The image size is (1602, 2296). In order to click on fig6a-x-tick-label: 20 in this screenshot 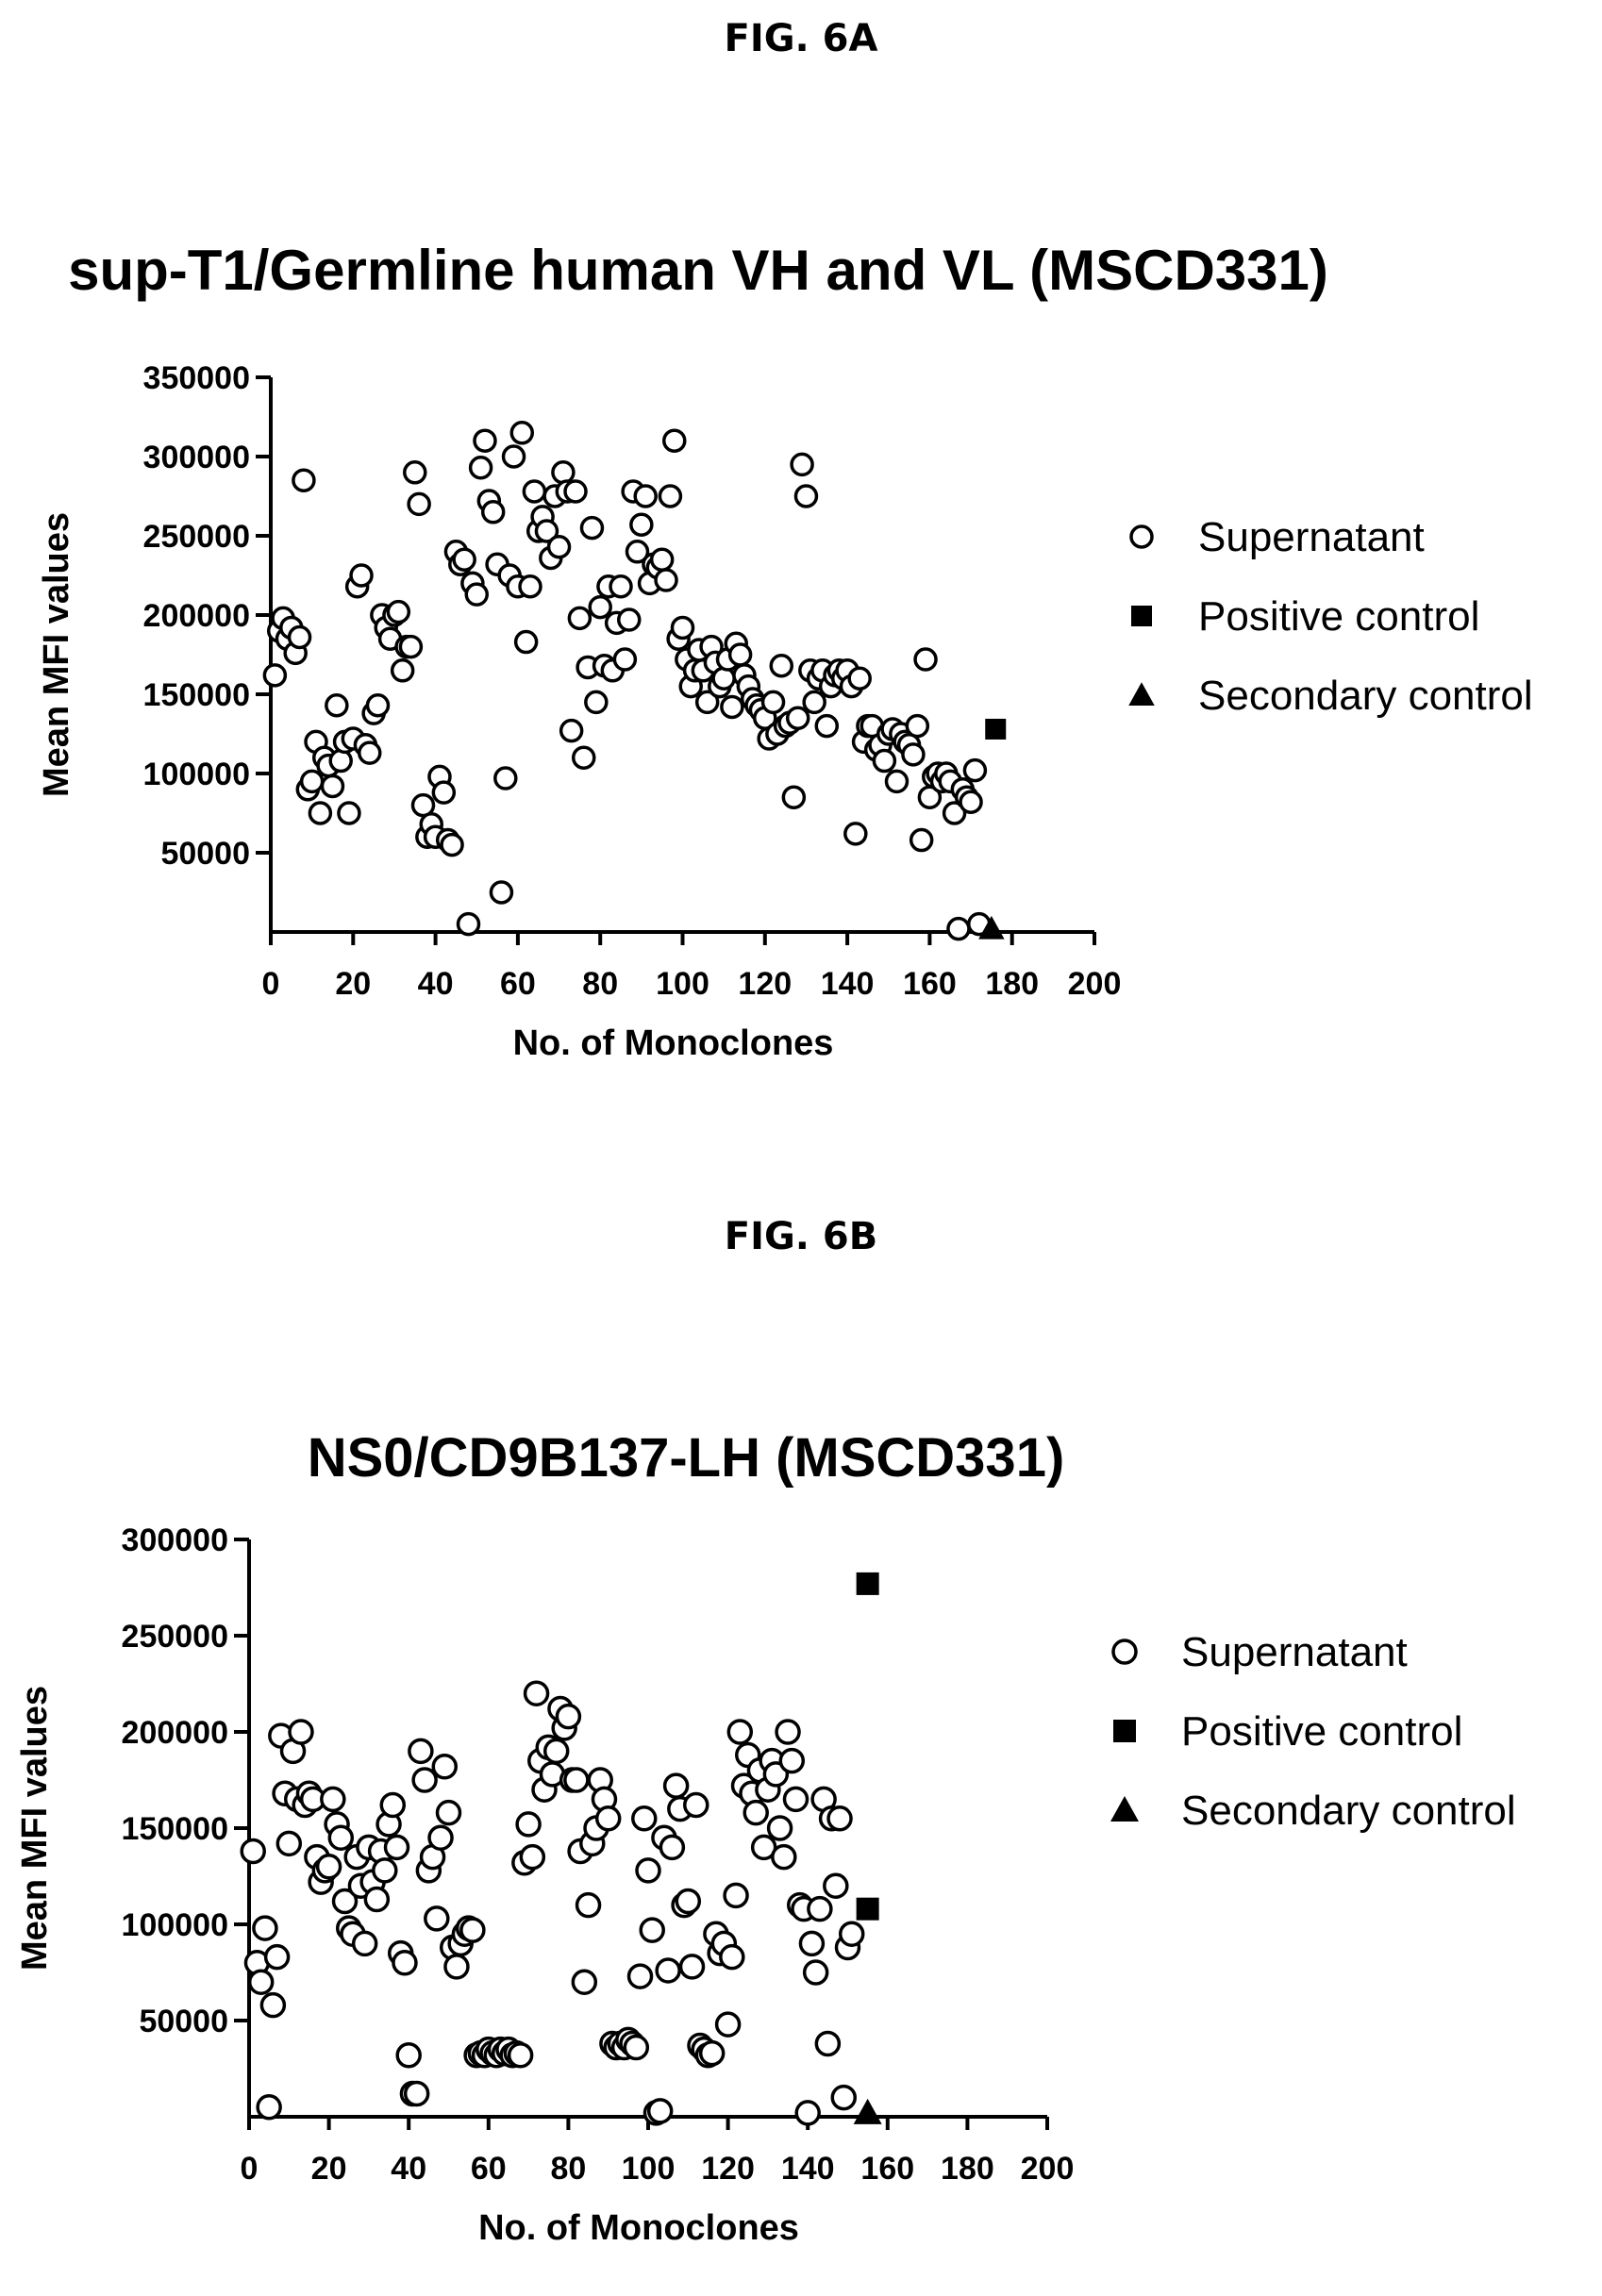, I will do `click(353, 984)`.